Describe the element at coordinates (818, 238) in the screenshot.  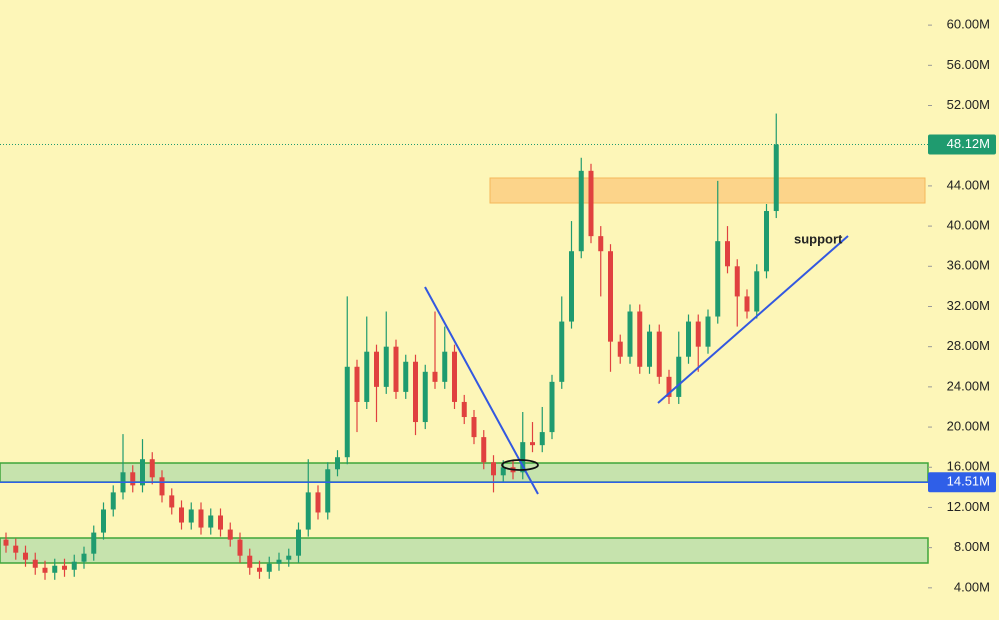
I see `annotation: support` at that location.